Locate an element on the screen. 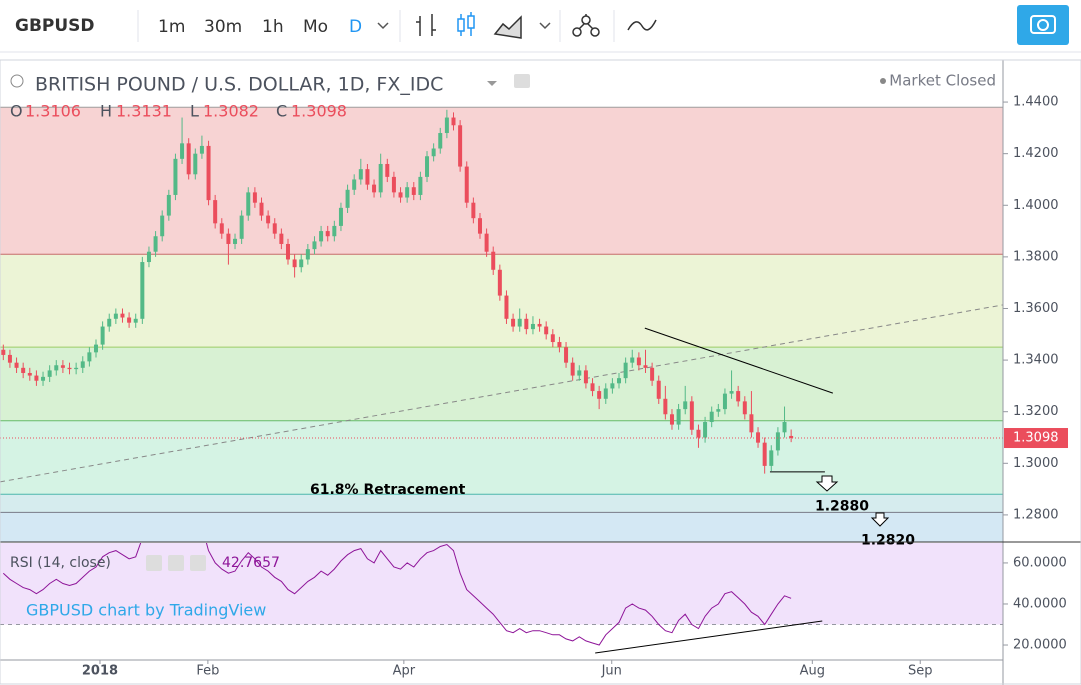 The height and width of the screenshot is (685, 1081). watermark: GBPUSD chart by TradingView is located at coordinates (146, 610).